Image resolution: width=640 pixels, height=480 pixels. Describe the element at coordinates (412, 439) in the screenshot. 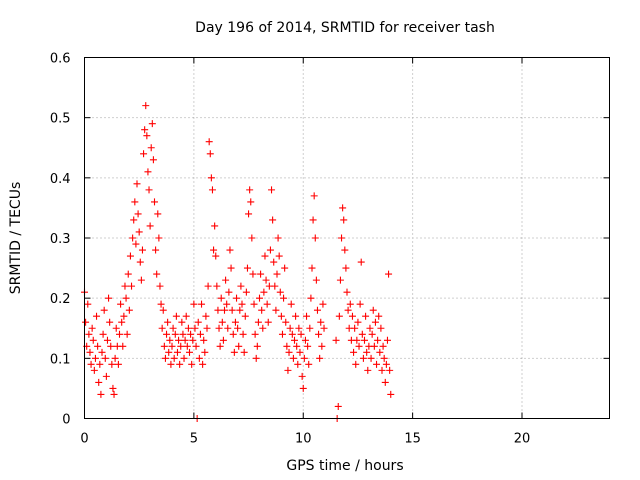

I see `x-tick-label: 15` at that location.